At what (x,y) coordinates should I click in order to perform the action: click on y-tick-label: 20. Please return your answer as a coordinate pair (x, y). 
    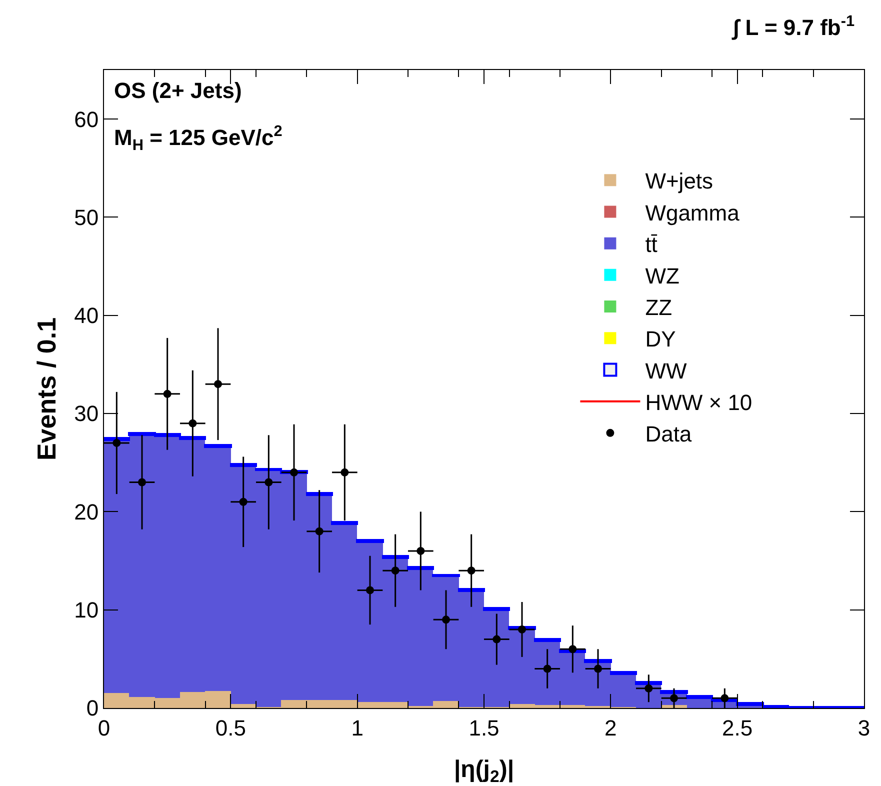
    Looking at the image, I should click on (86, 511).